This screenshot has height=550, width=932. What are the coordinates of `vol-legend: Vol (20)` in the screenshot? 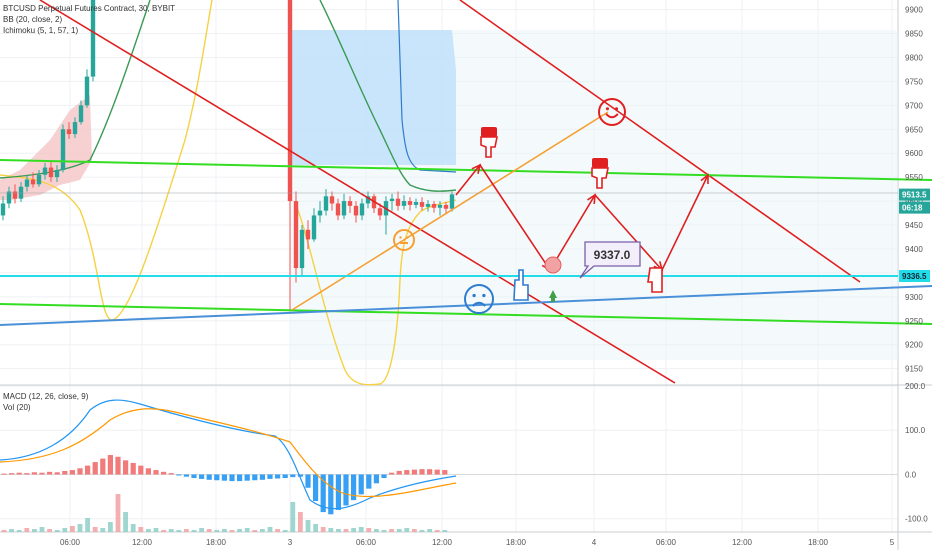 It's located at (17, 407).